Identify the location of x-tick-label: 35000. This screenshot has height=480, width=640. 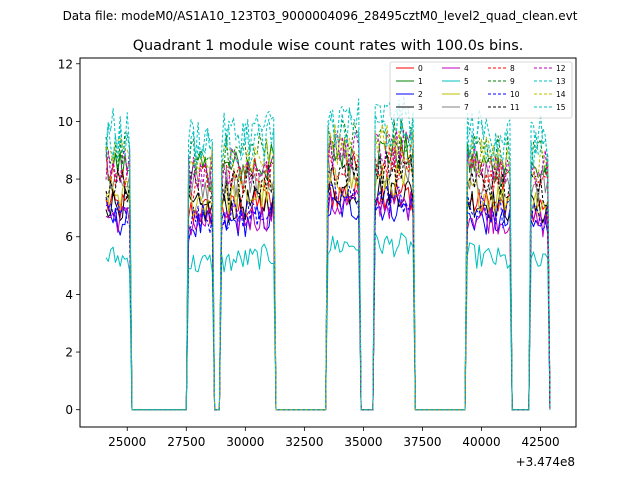
(363, 442).